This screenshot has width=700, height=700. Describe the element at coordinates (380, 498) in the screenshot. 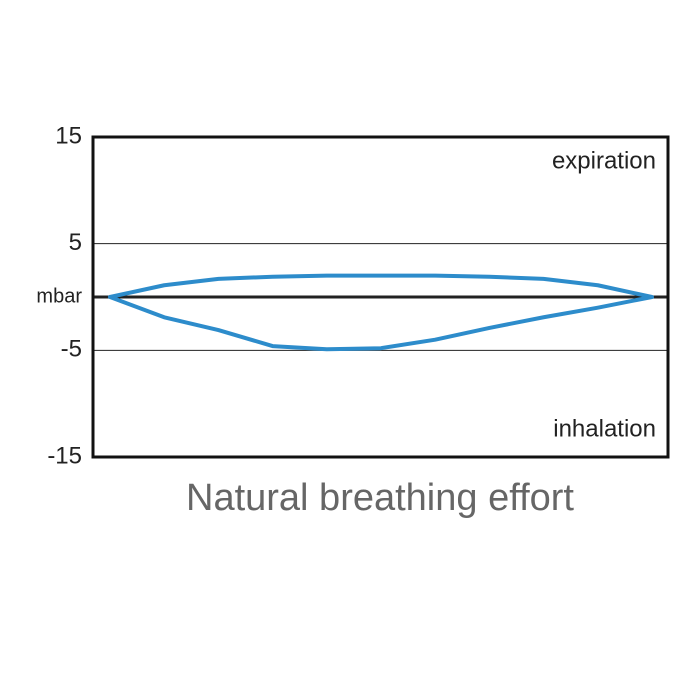

I see `chart-title: Natural breathing effort` at that location.